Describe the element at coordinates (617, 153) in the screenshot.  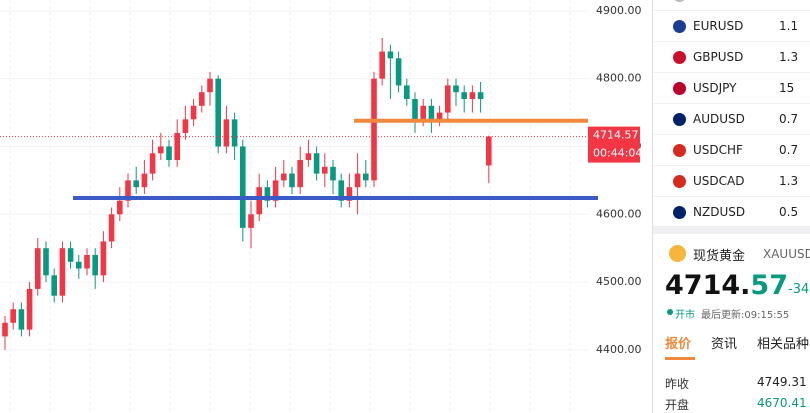
I see `countdown: 00:44:04` at that location.